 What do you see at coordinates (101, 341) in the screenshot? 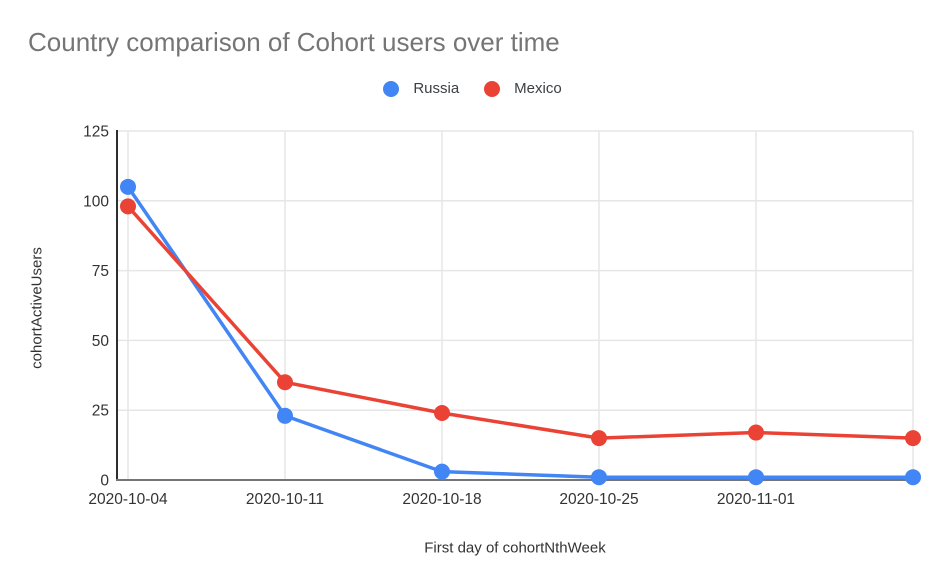
I see `y-tick-label: 50` at bounding box center [101, 341].